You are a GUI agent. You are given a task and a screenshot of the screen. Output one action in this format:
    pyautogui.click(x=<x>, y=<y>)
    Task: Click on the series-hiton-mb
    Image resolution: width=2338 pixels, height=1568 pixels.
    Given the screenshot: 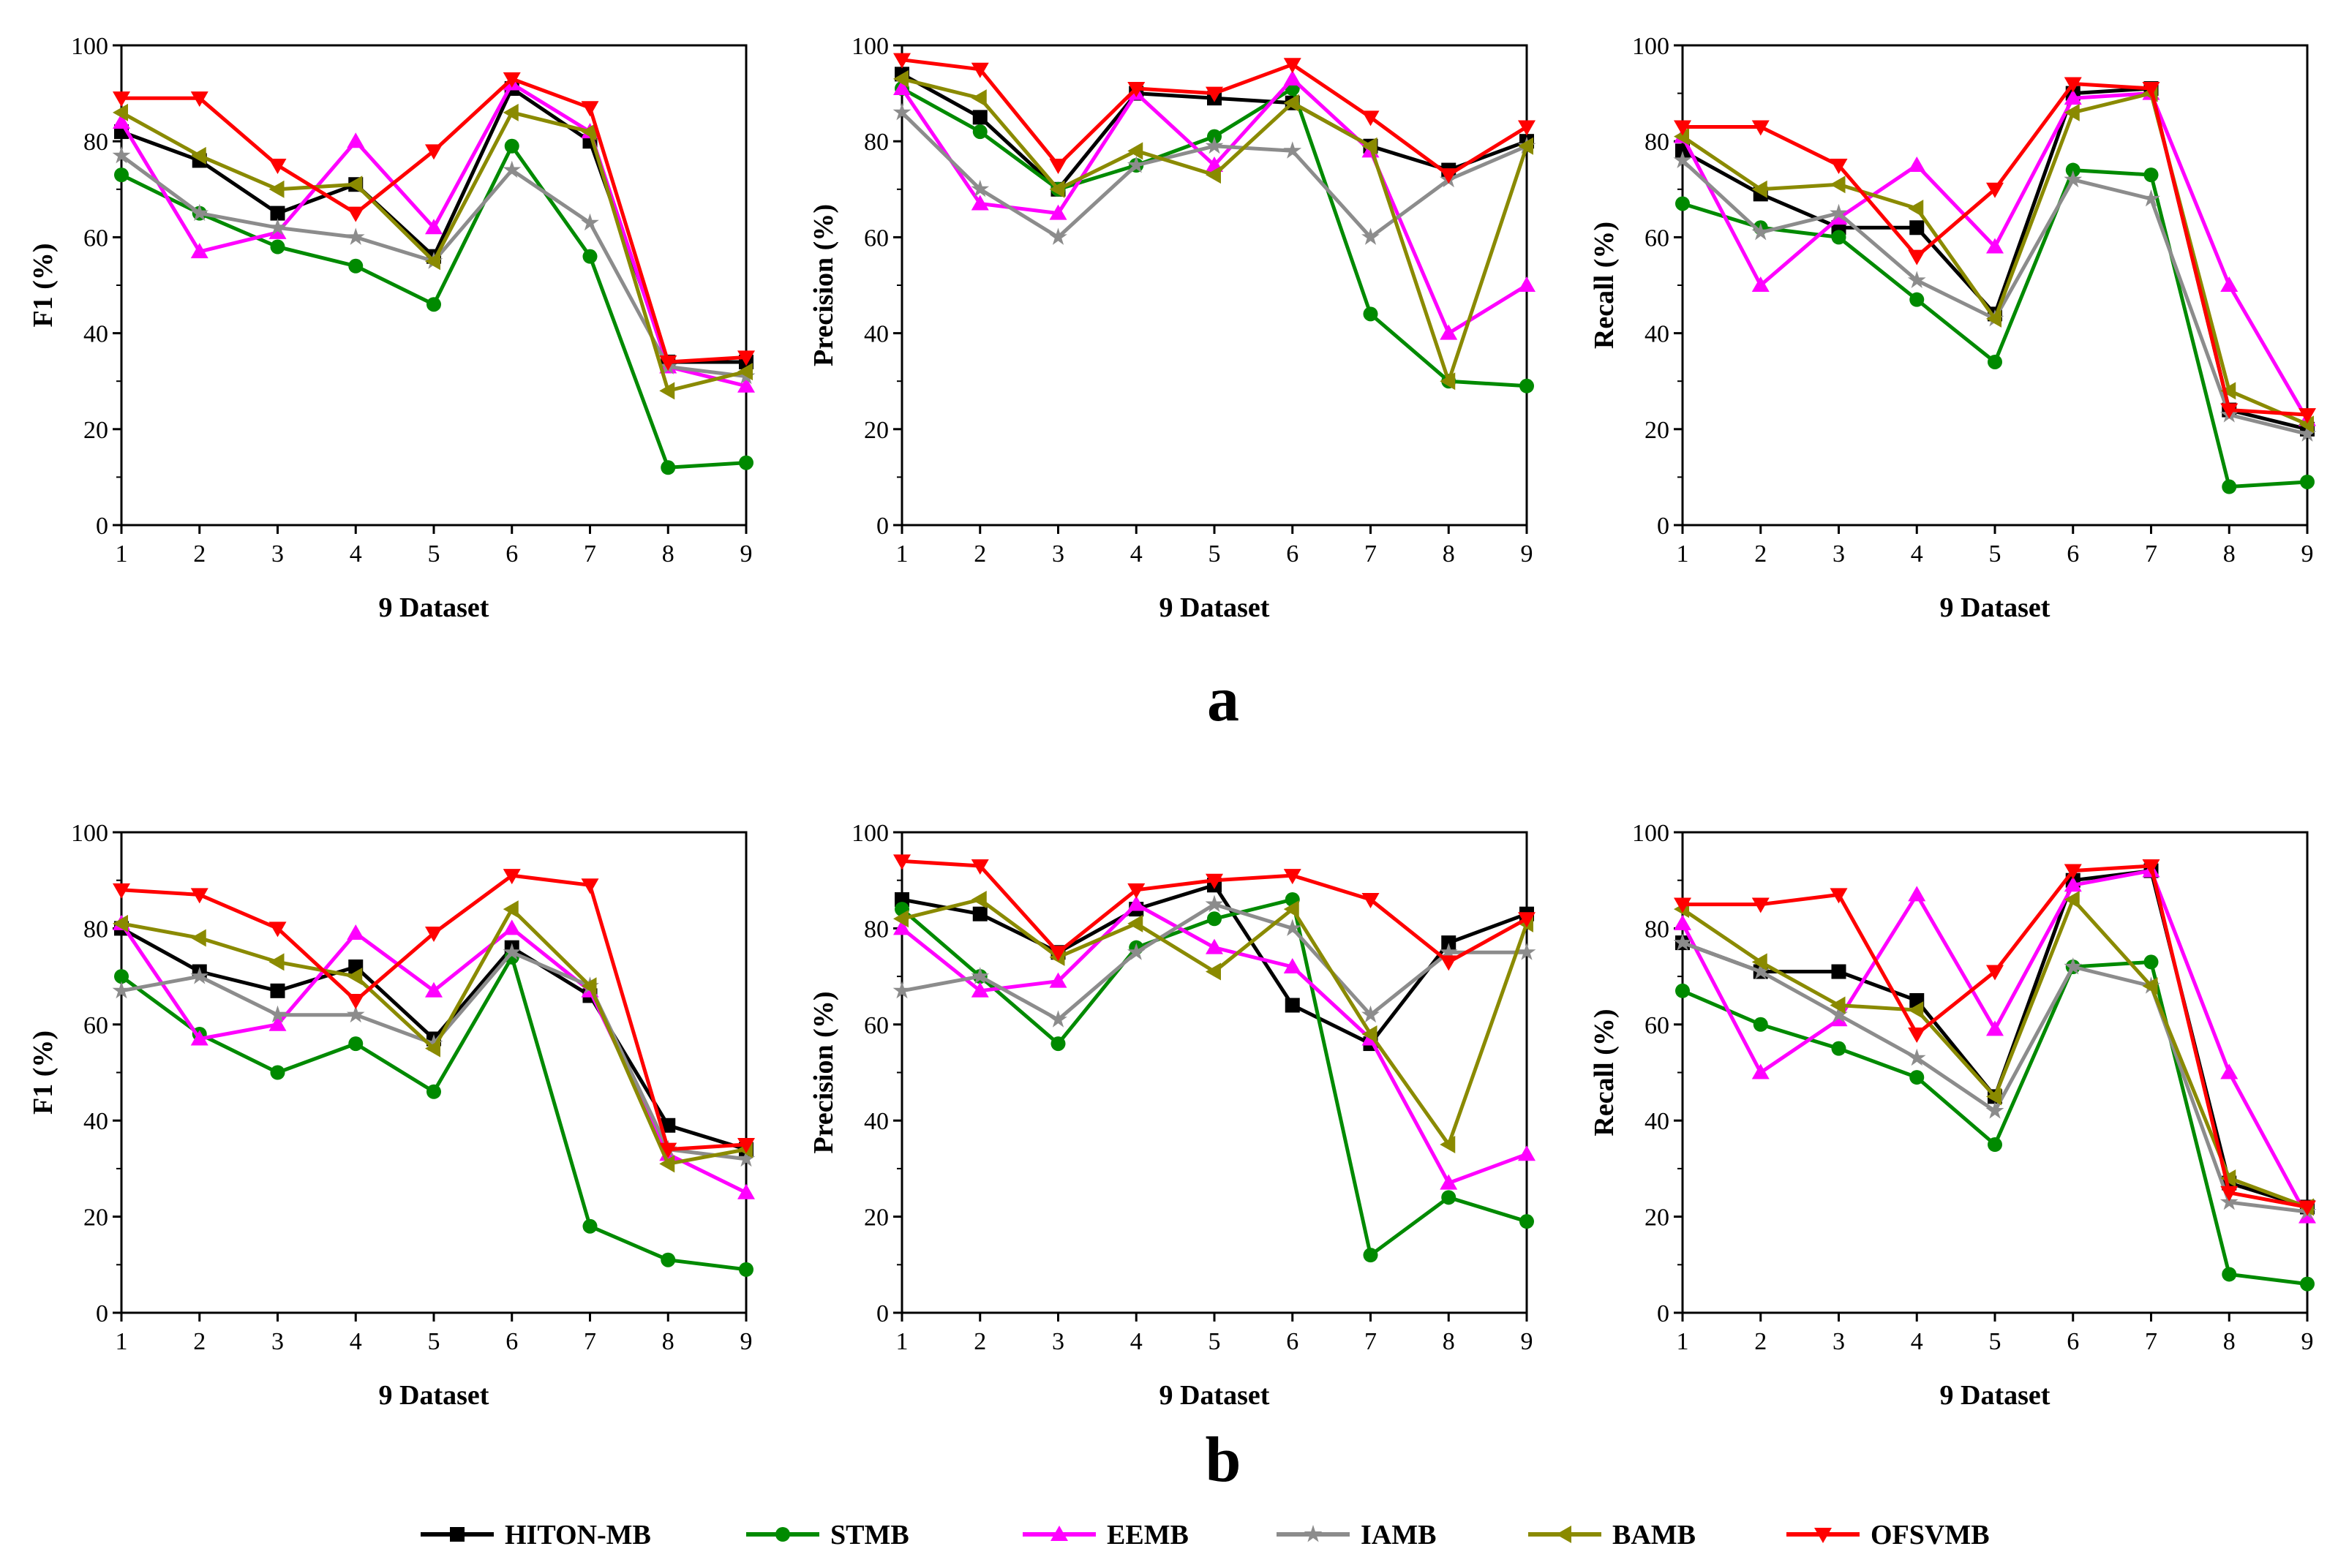 What is the action you would take?
    pyautogui.click(x=1995, y=1039)
    